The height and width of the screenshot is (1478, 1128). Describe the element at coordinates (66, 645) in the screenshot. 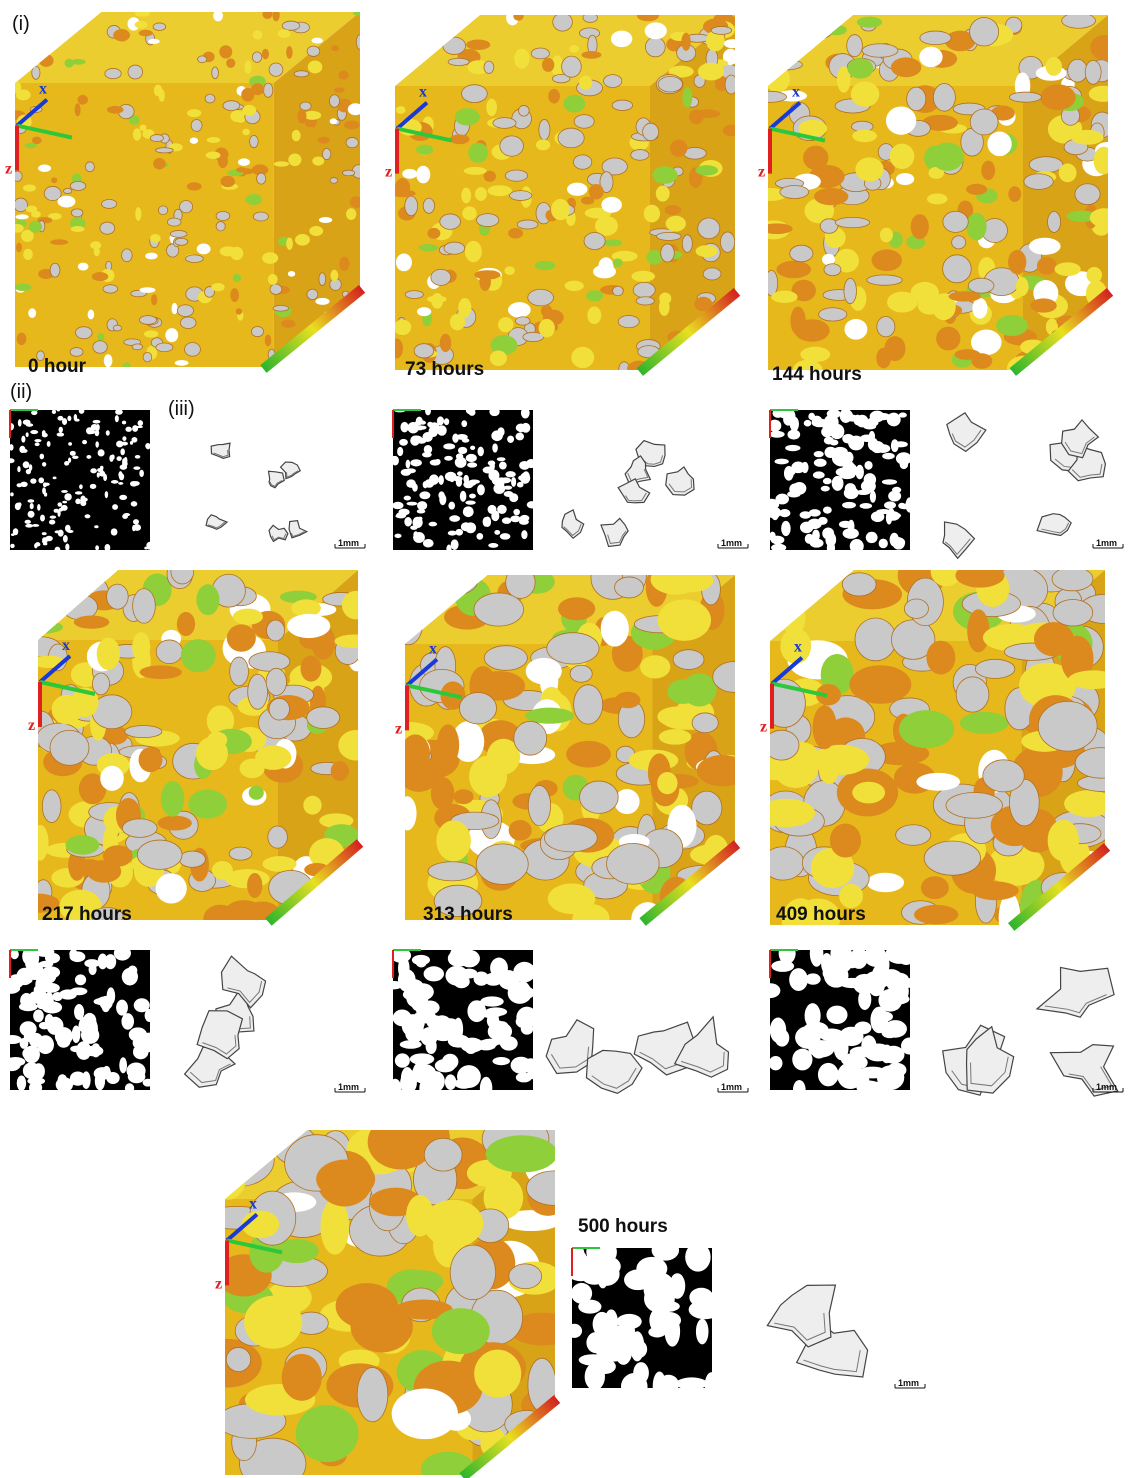

I see `axis-label: x` at that location.